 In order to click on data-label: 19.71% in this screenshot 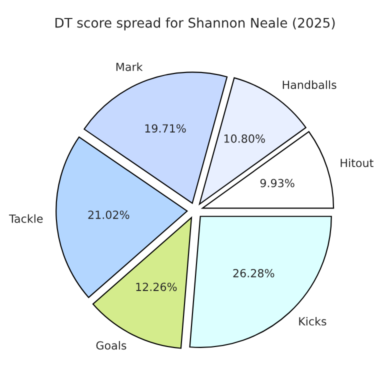, I will do `click(165, 128)`.